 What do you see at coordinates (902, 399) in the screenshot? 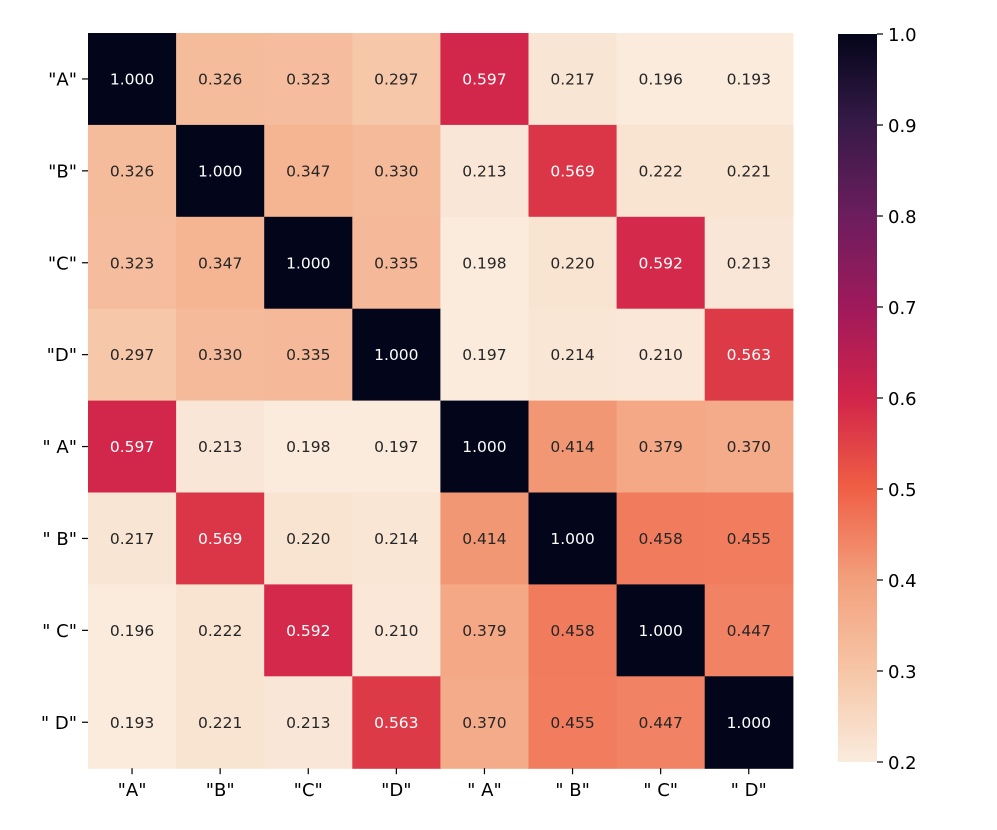
I see `colorbar-tick-label: 0.6` at bounding box center [902, 399].